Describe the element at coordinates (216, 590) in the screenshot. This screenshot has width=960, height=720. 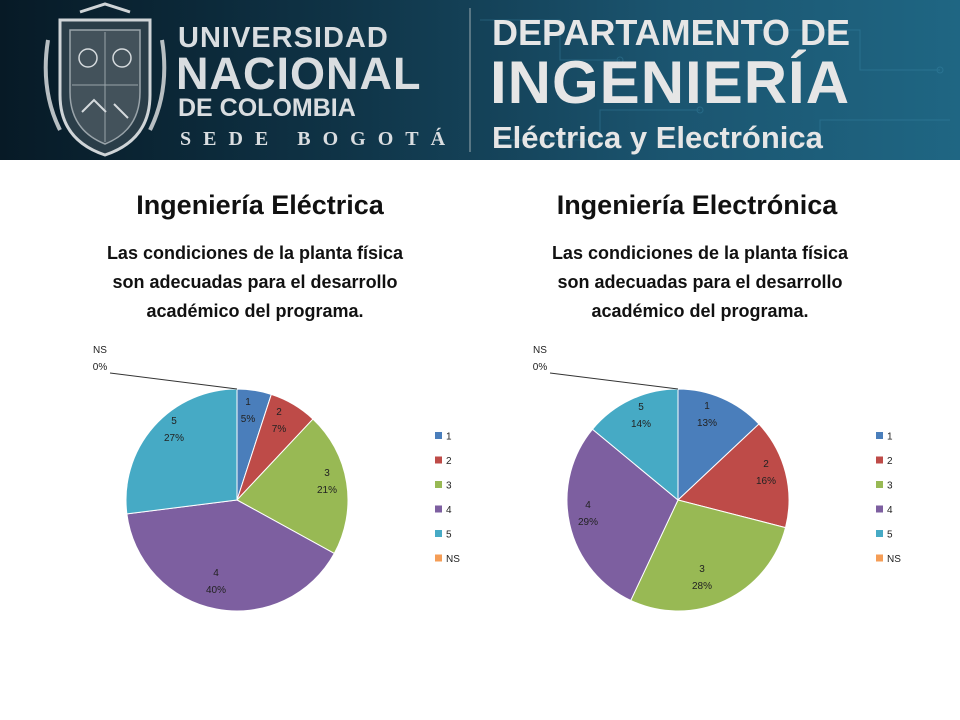
I see `slice-label-percent: 40%` at that location.